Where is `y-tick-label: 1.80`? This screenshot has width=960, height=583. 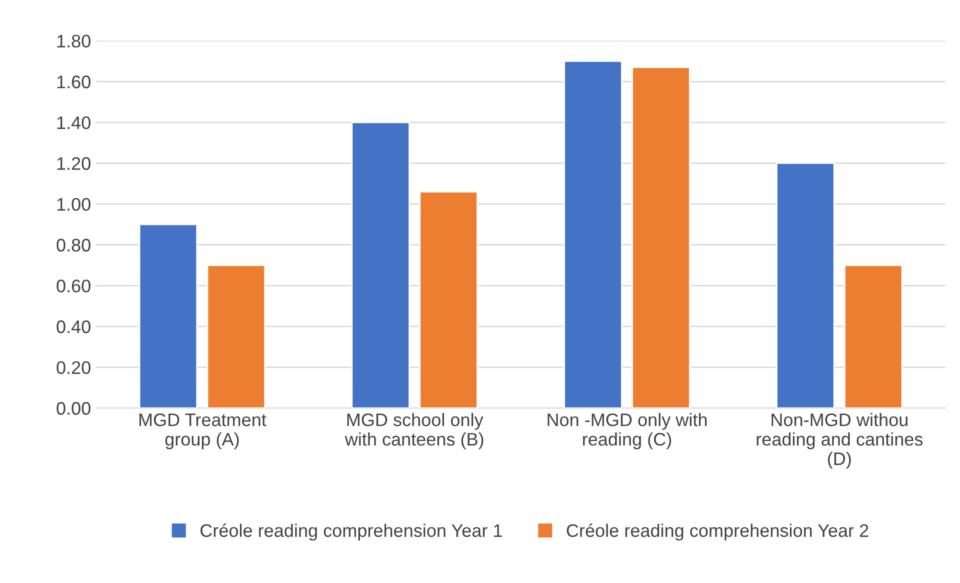 y-tick-label: 1.80 is located at coordinates (73, 41).